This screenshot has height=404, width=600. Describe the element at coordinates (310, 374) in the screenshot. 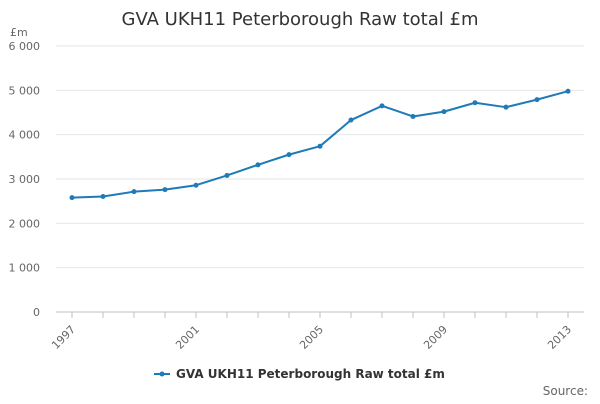

I see `legend-item-label: GVA UKH11 Peterborough Raw total £m` at that location.